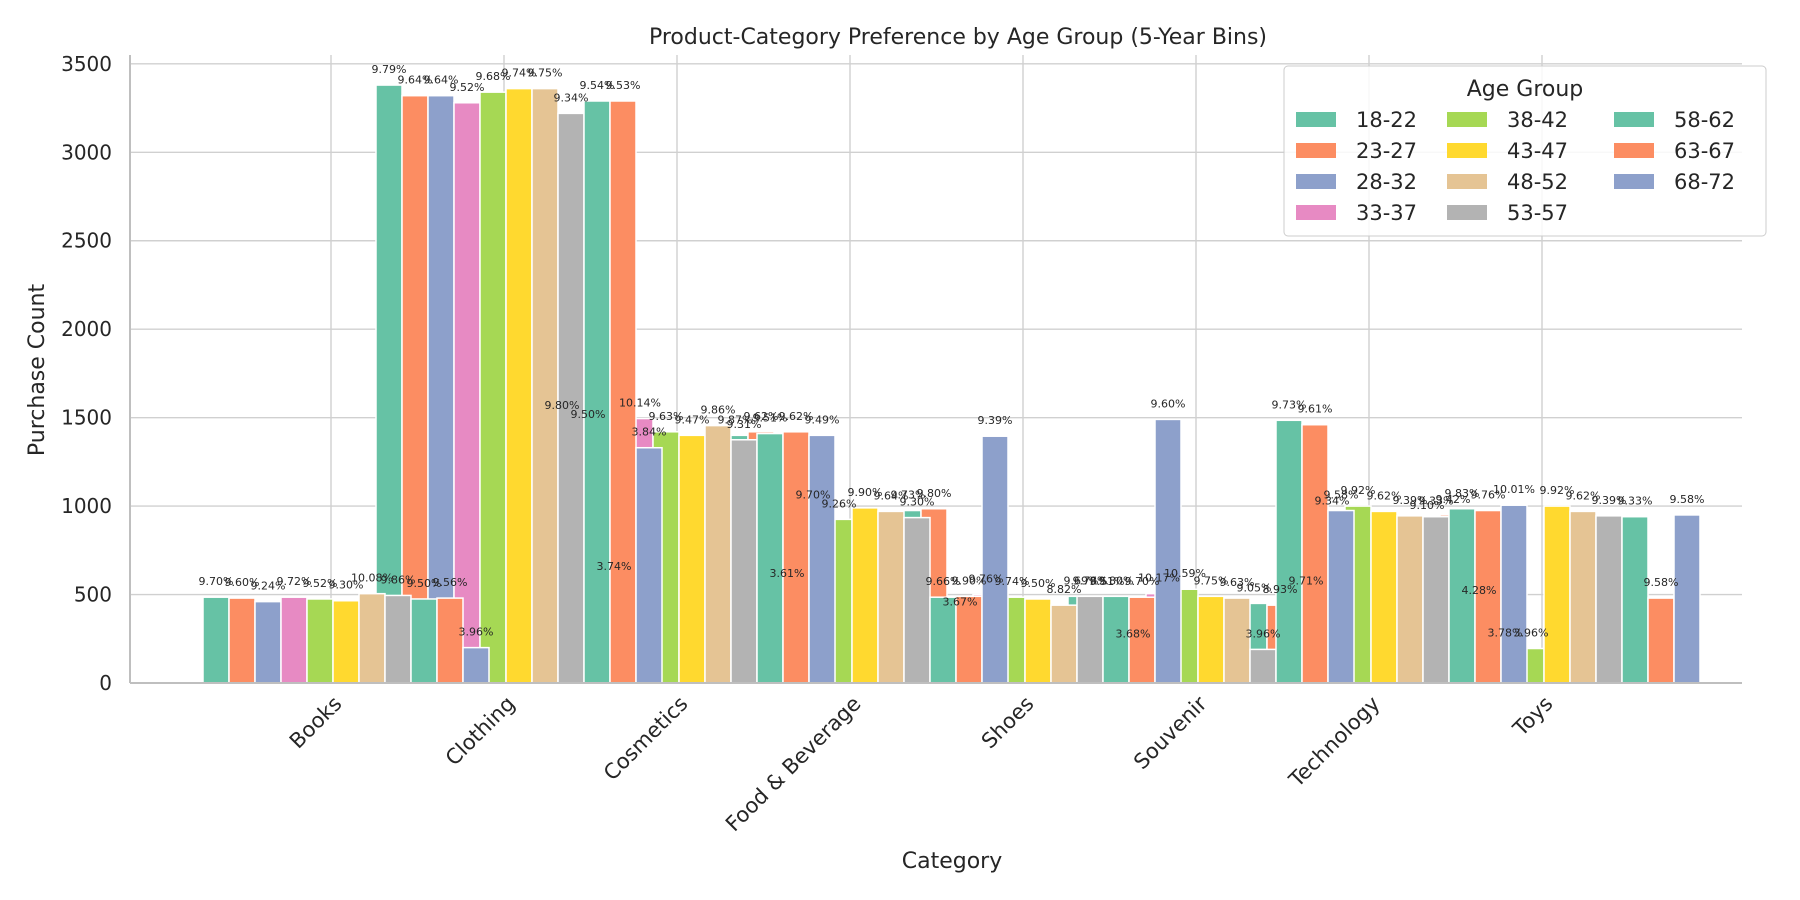 The image size is (1800, 900). What do you see at coordinates (562, 405) in the screenshot?
I see `bar-value-label: 9.80%` at bounding box center [562, 405].